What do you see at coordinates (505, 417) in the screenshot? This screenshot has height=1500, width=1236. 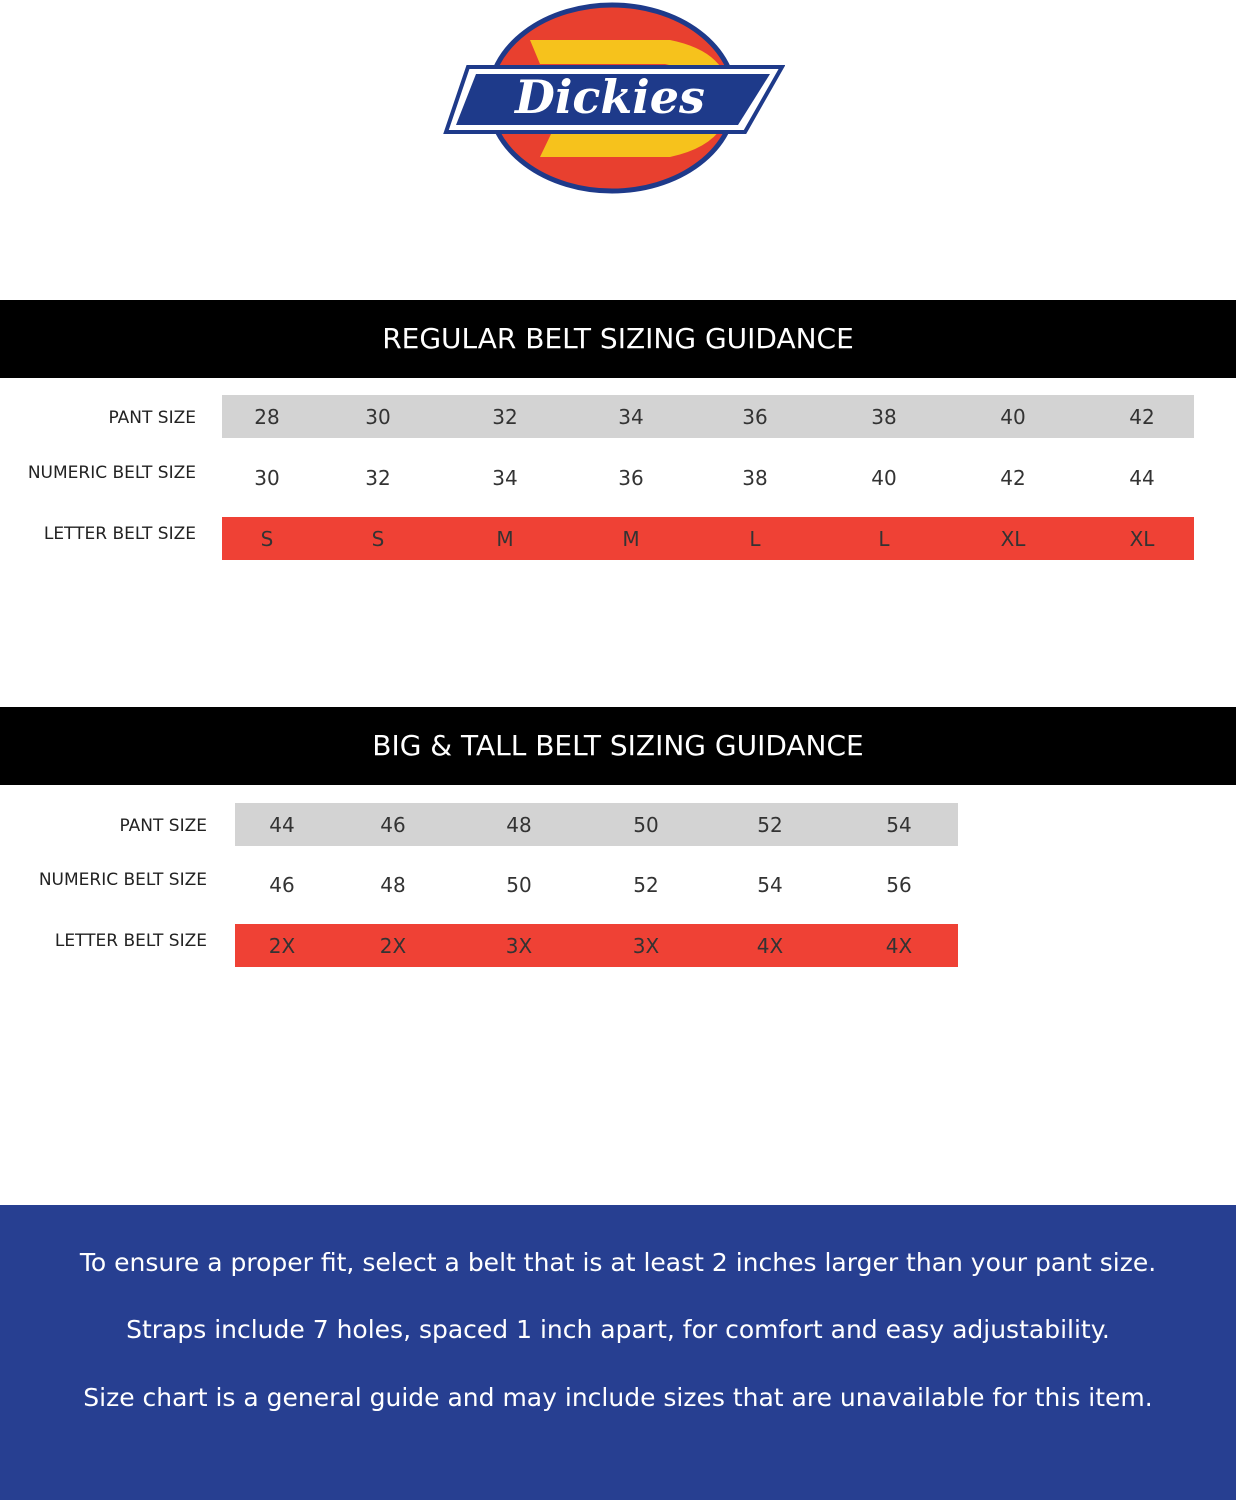 I see `pant-size-cell: 32` at bounding box center [505, 417].